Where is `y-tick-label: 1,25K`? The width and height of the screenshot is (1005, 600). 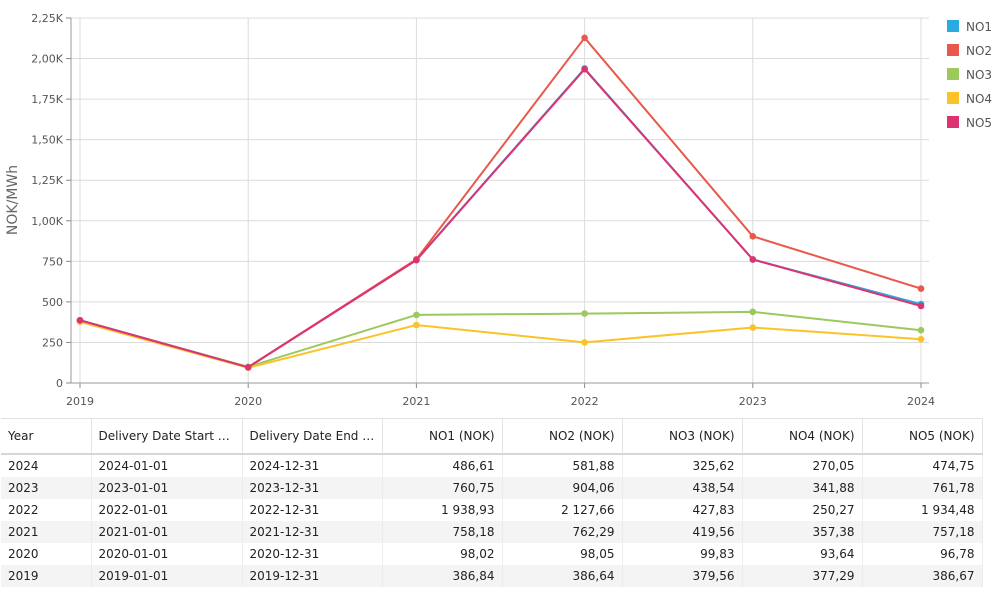 y-tick-label: 1,25K is located at coordinates (47, 180).